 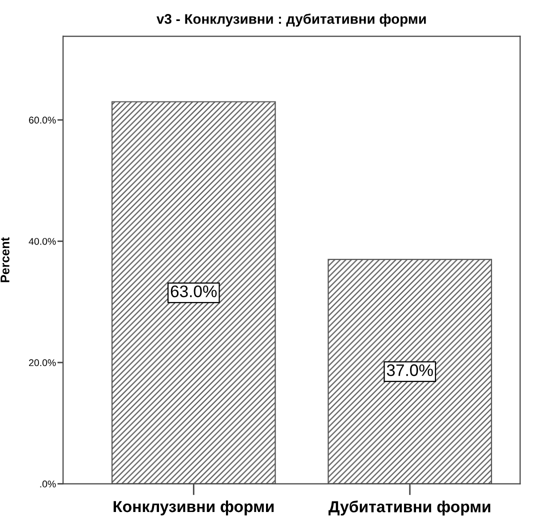 What do you see at coordinates (5, 259) in the screenshot?
I see `y-axis-title: Percent` at bounding box center [5, 259].